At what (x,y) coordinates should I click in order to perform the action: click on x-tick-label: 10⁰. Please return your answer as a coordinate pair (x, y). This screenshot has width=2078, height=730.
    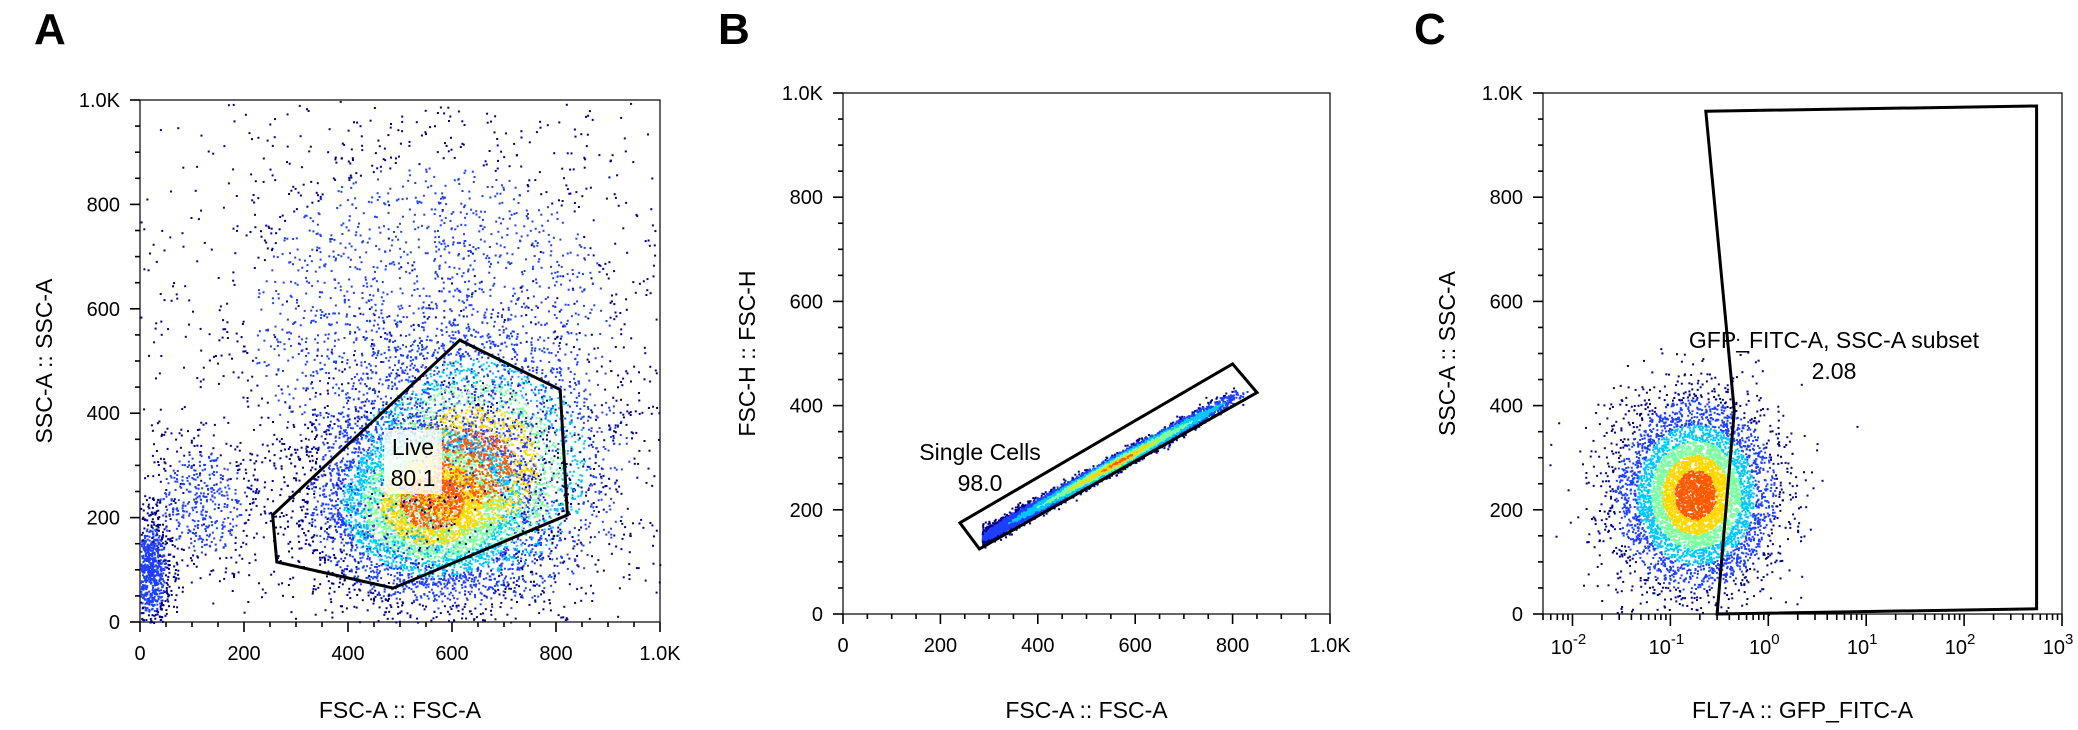
    Looking at the image, I should click on (1764, 645).